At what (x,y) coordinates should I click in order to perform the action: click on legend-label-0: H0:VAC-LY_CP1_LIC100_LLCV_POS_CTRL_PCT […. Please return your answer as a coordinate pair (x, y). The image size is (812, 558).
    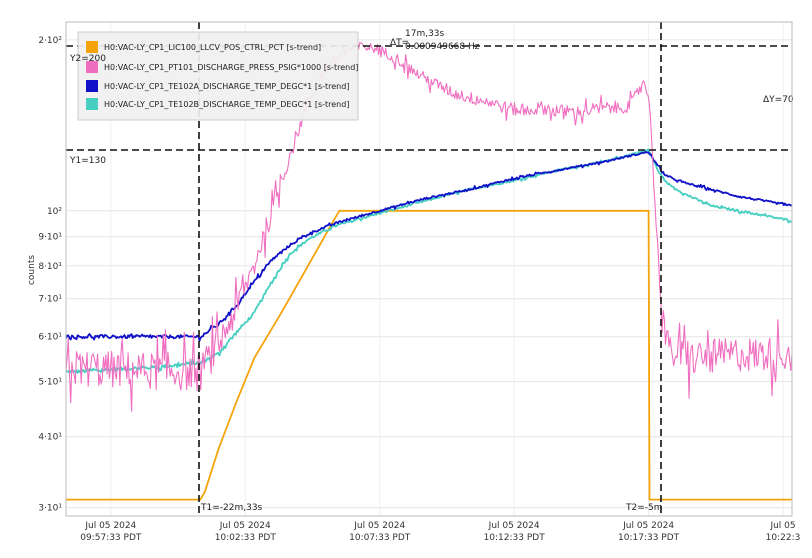
    Looking at the image, I should click on (212, 47).